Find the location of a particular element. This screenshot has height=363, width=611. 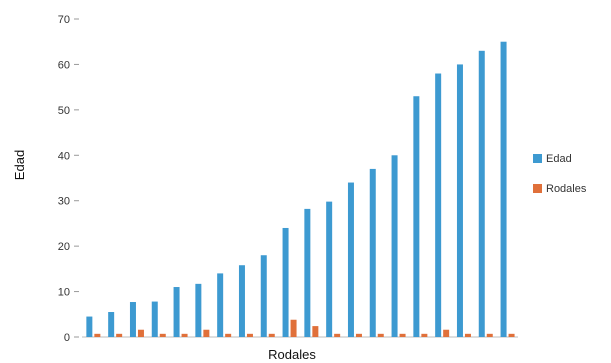

legend-swatch-edad is located at coordinates (537, 158).